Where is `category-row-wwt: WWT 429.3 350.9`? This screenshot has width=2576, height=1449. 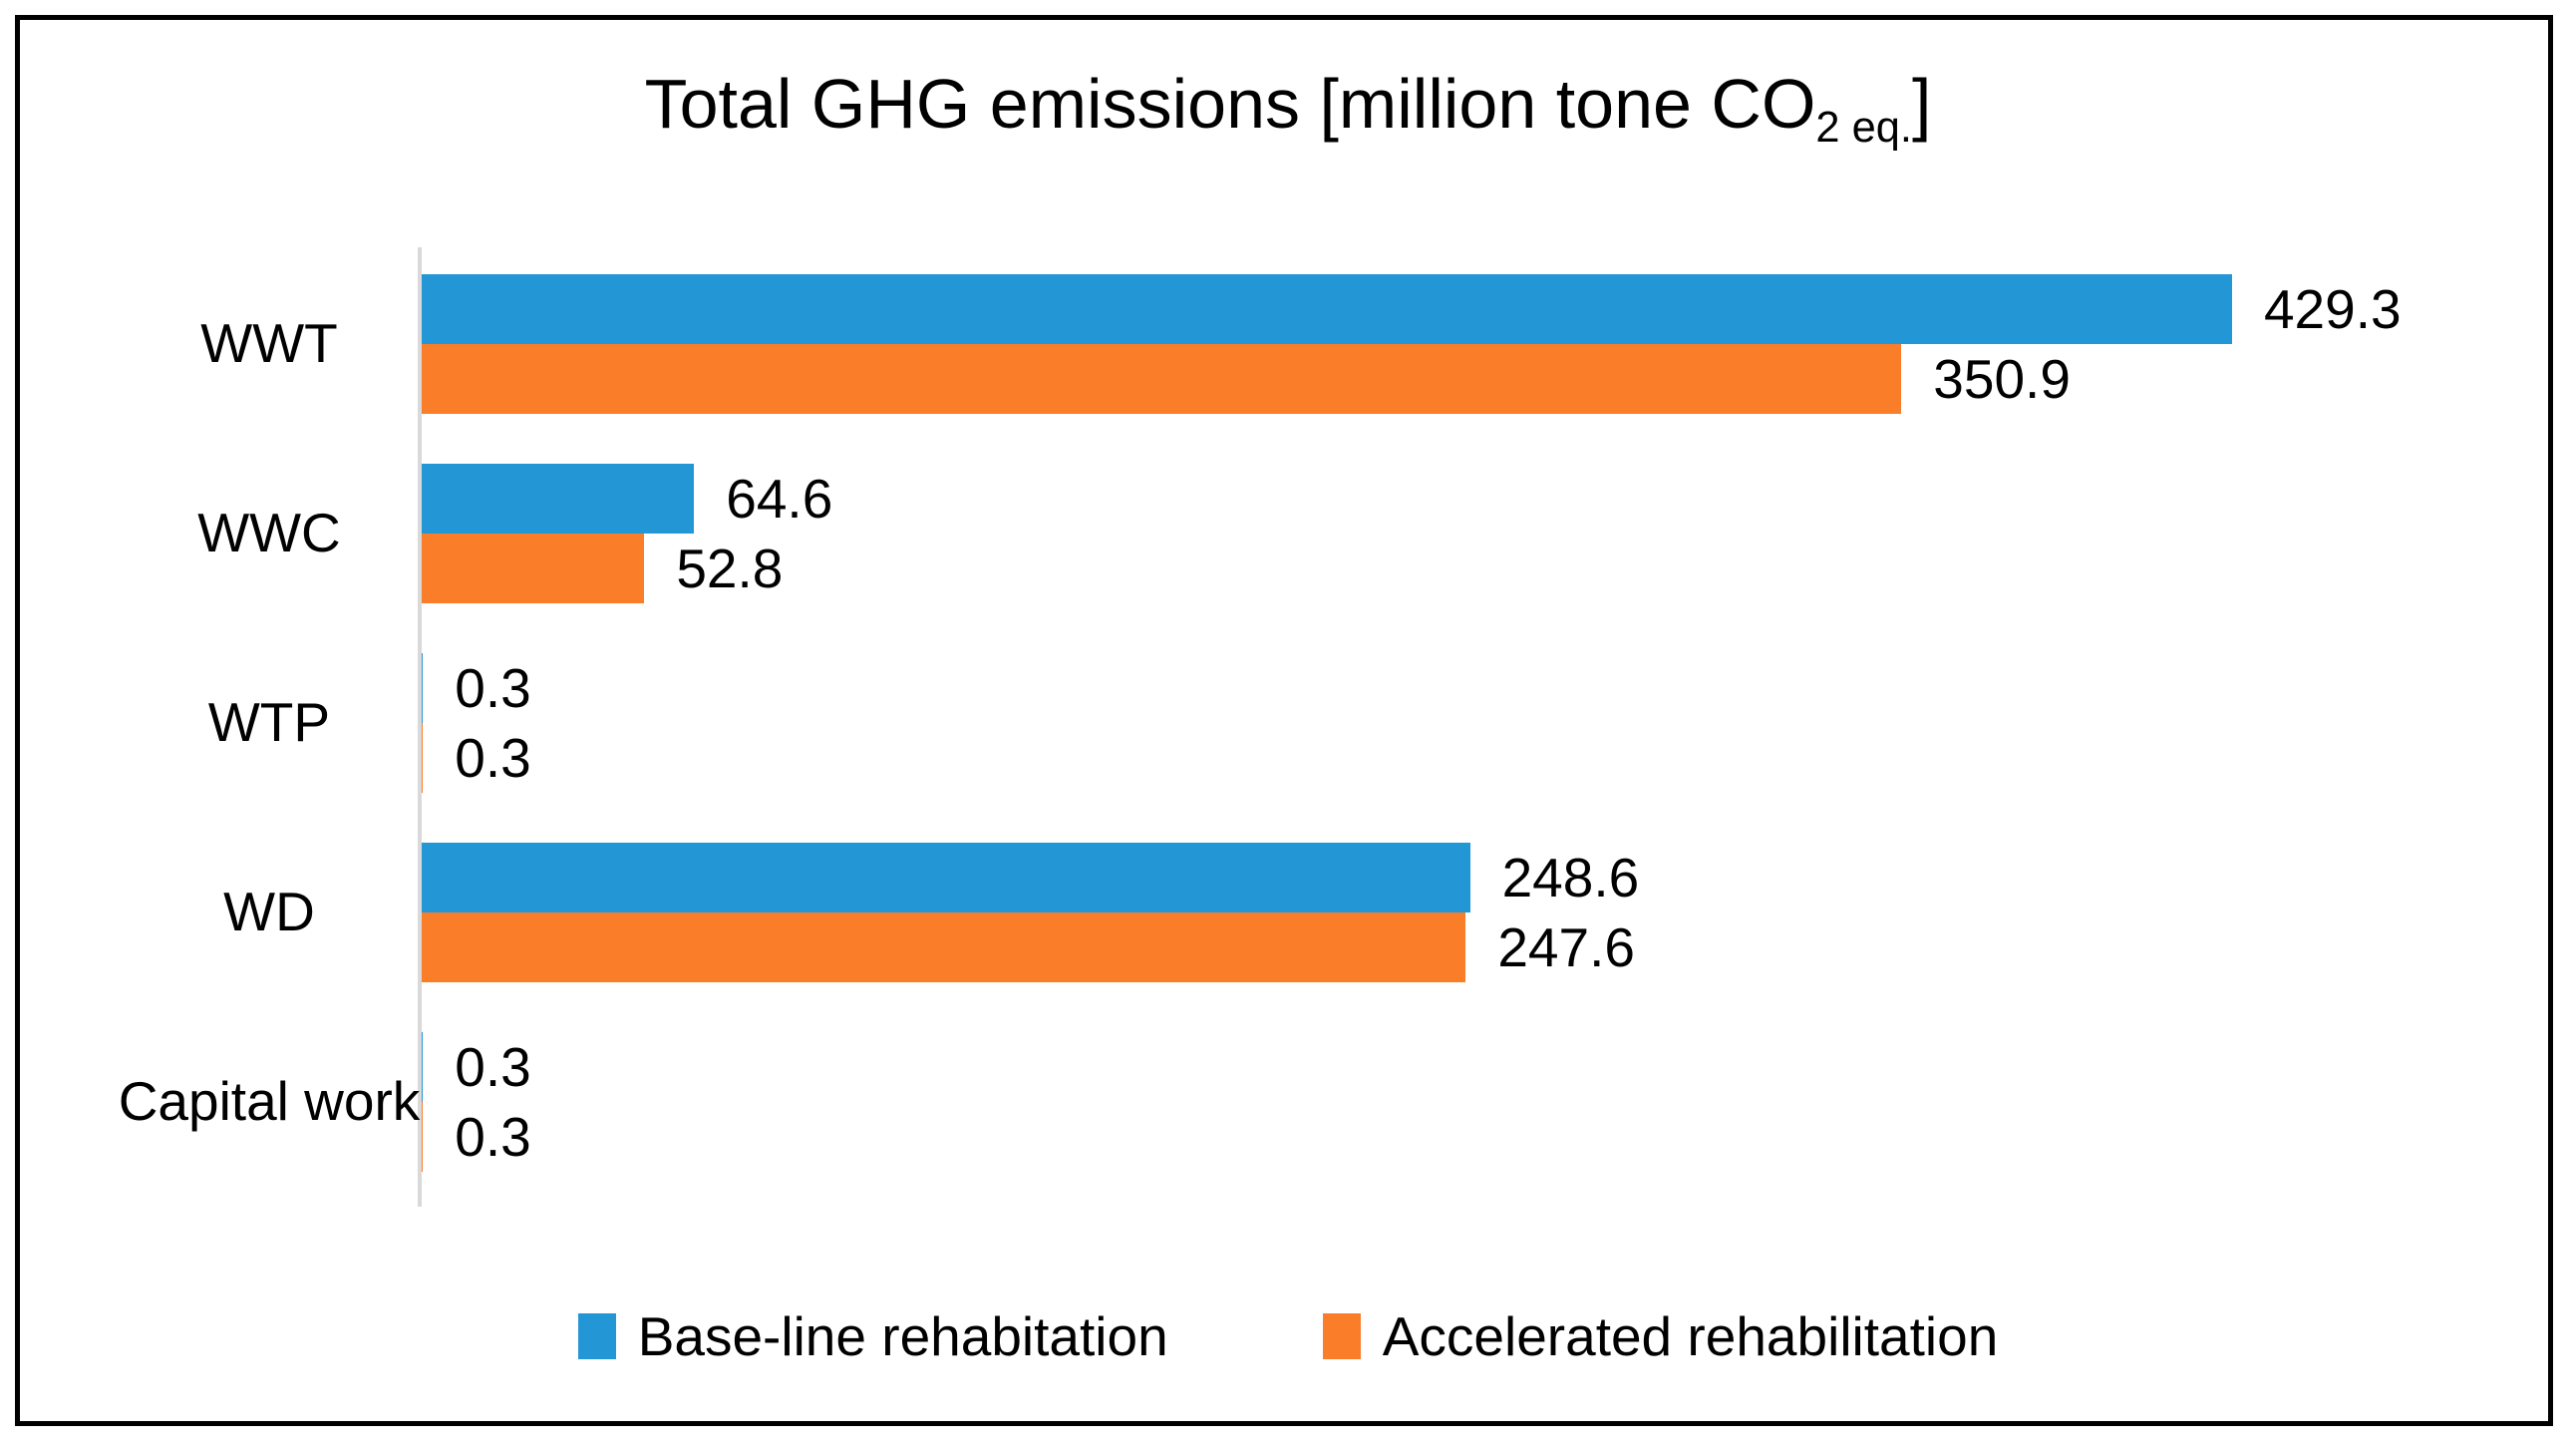
category-row-wwt: WWT 429.3 350.9 is located at coordinates (1288, 344).